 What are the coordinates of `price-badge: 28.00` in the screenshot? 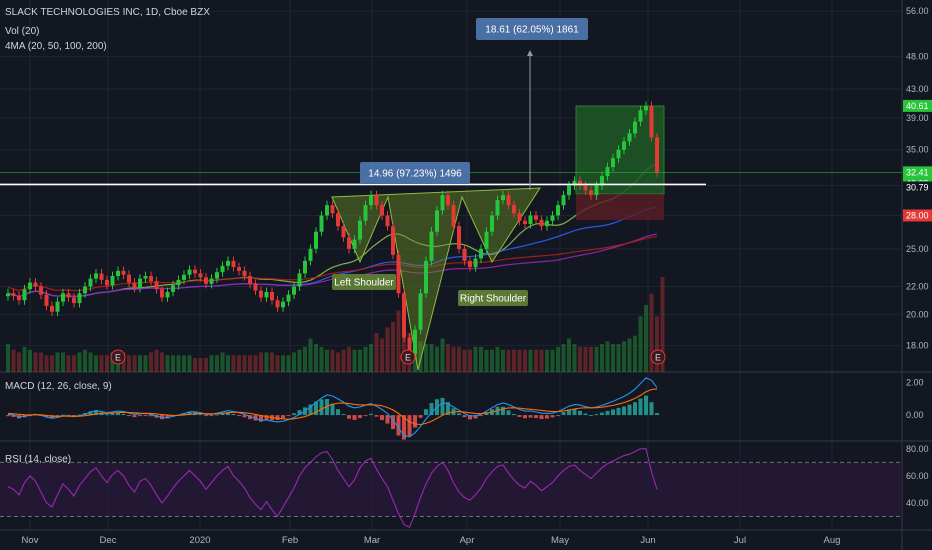 It's located at (917, 215).